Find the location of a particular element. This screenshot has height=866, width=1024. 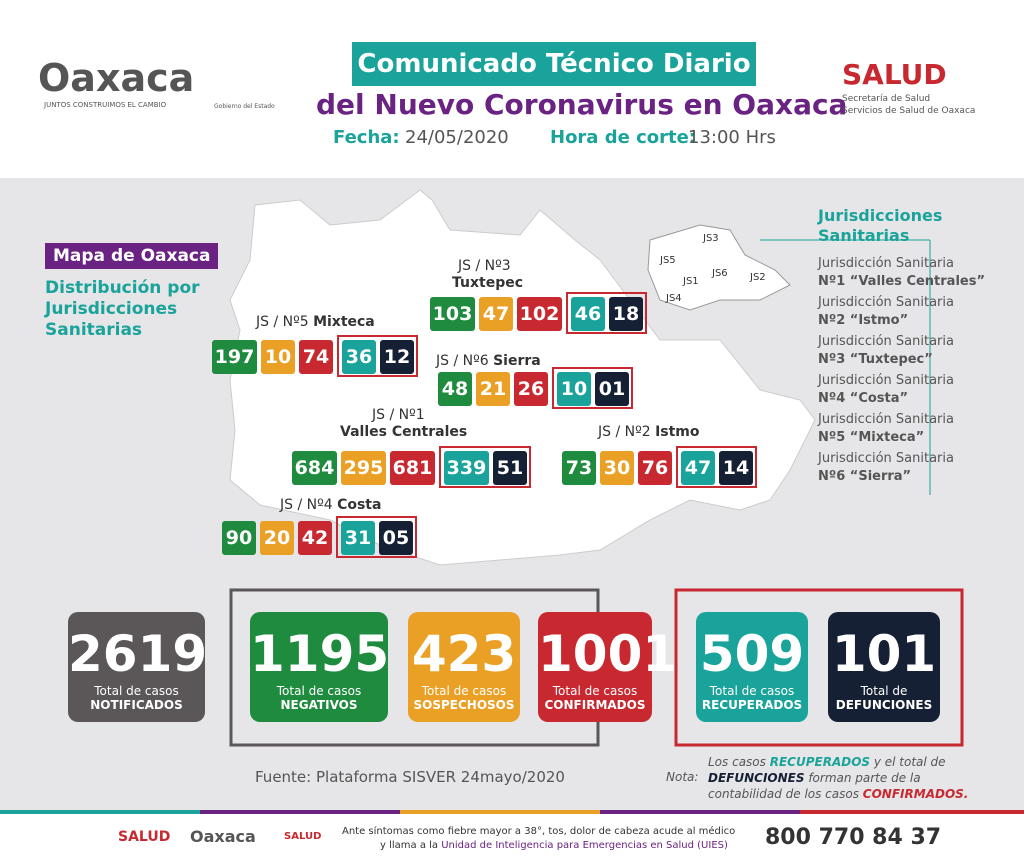

total-value: 509 is located at coordinates (752, 654).